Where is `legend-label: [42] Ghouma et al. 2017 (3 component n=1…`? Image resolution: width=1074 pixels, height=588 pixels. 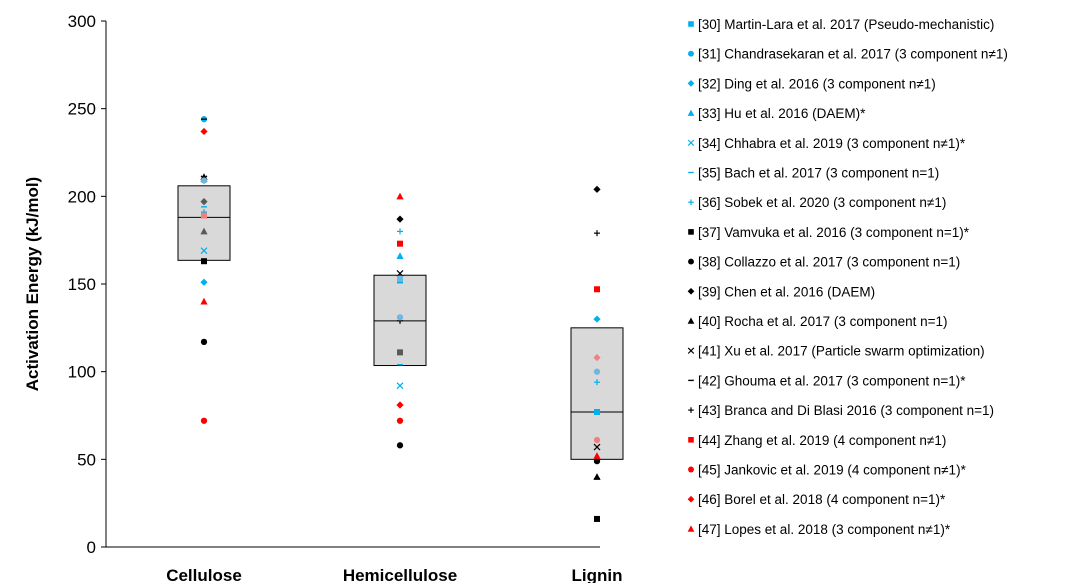 legend-label: [42] Ghouma et al. 2017 (3 component n=1… is located at coordinates (832, 380).